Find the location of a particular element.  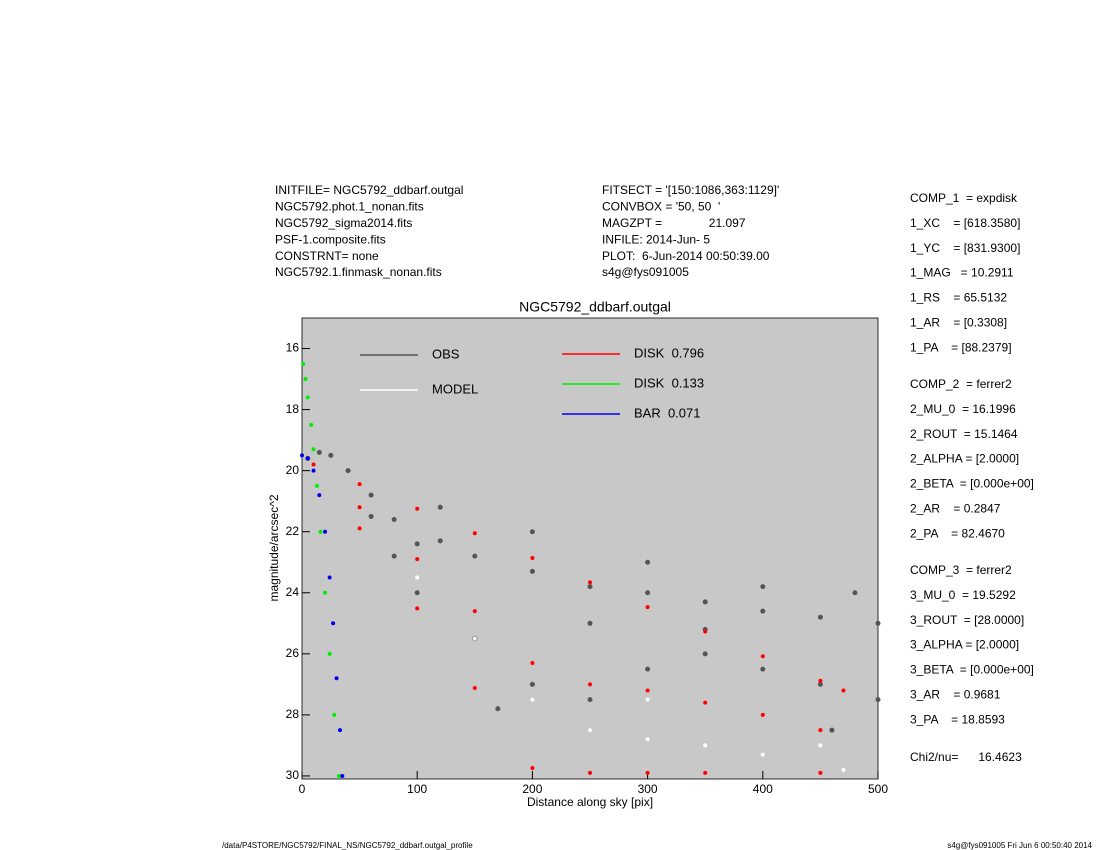

header-line: INFILE: 2014-Jun- 5 is located at coordinates (656, 239).